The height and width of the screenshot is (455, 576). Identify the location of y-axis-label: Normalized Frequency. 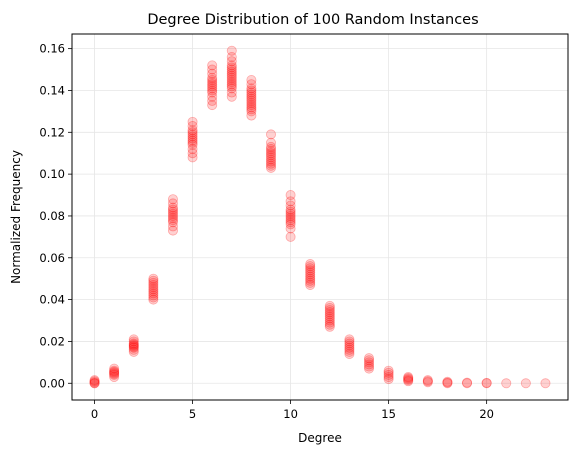
(16, 217).